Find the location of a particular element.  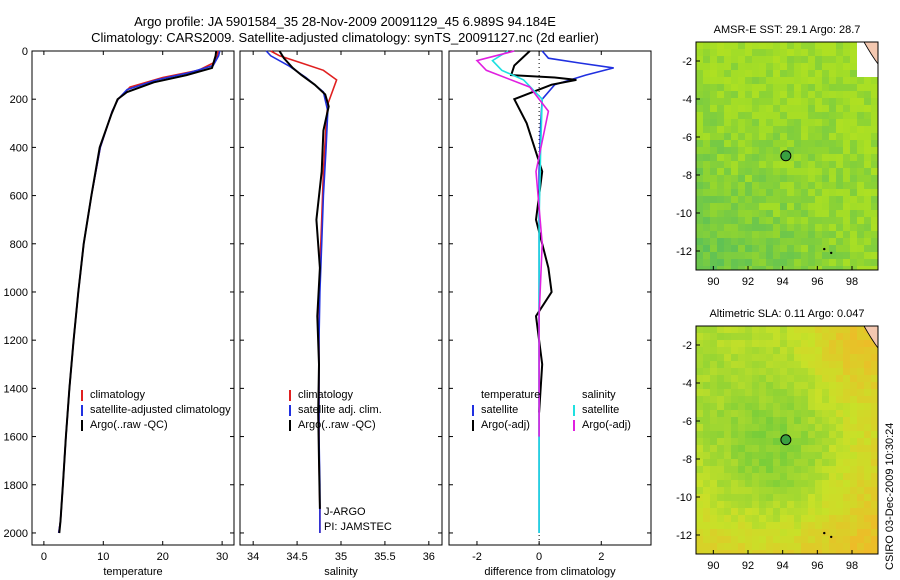

salinity-xtick-label: 34 is located at coordinates (253, 557).